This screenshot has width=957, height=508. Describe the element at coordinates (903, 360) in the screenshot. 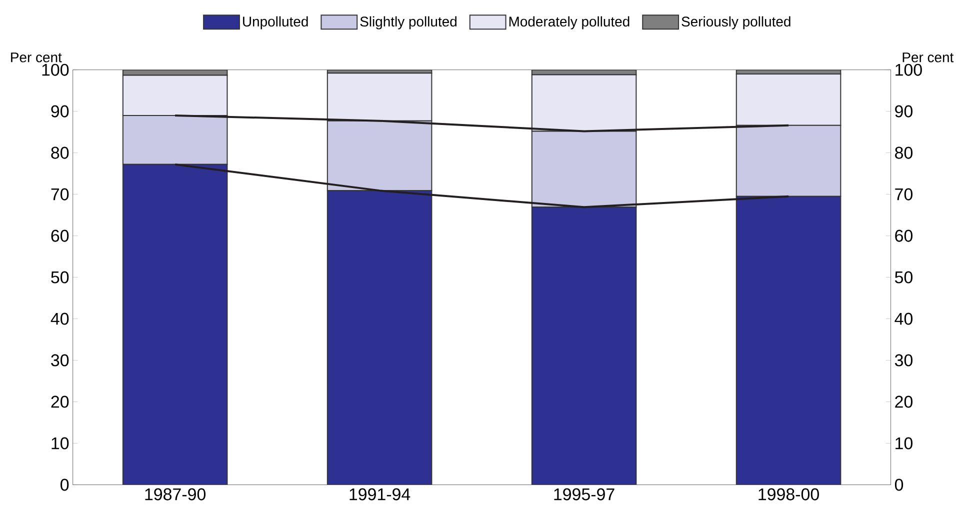

I see `y2-tick-label: 30` at that location.